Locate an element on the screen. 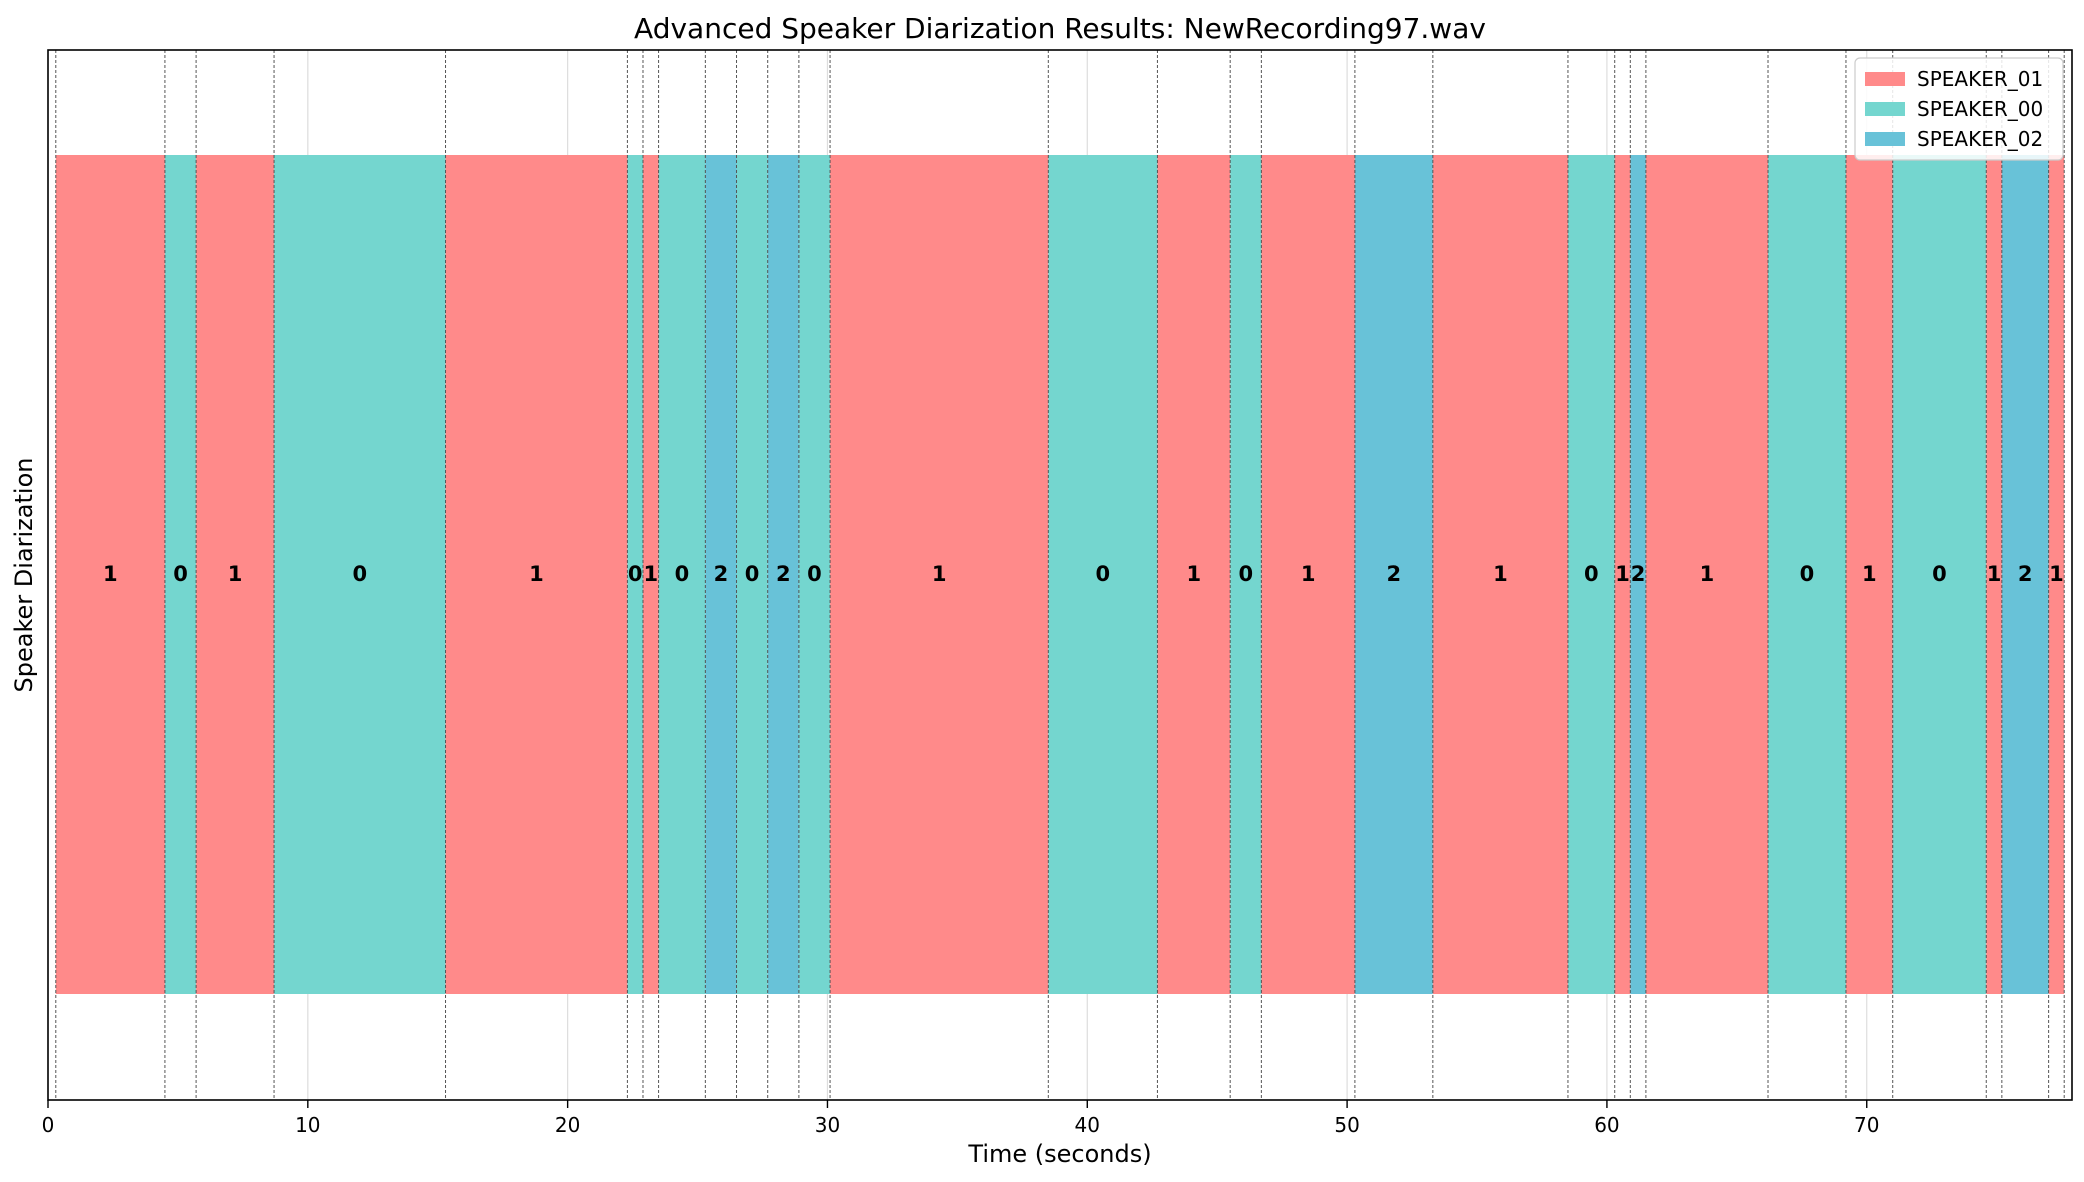 This screenshot has width=2084, height=1182. x-tick-label: 50 is located at coordinates (1346, 1125).